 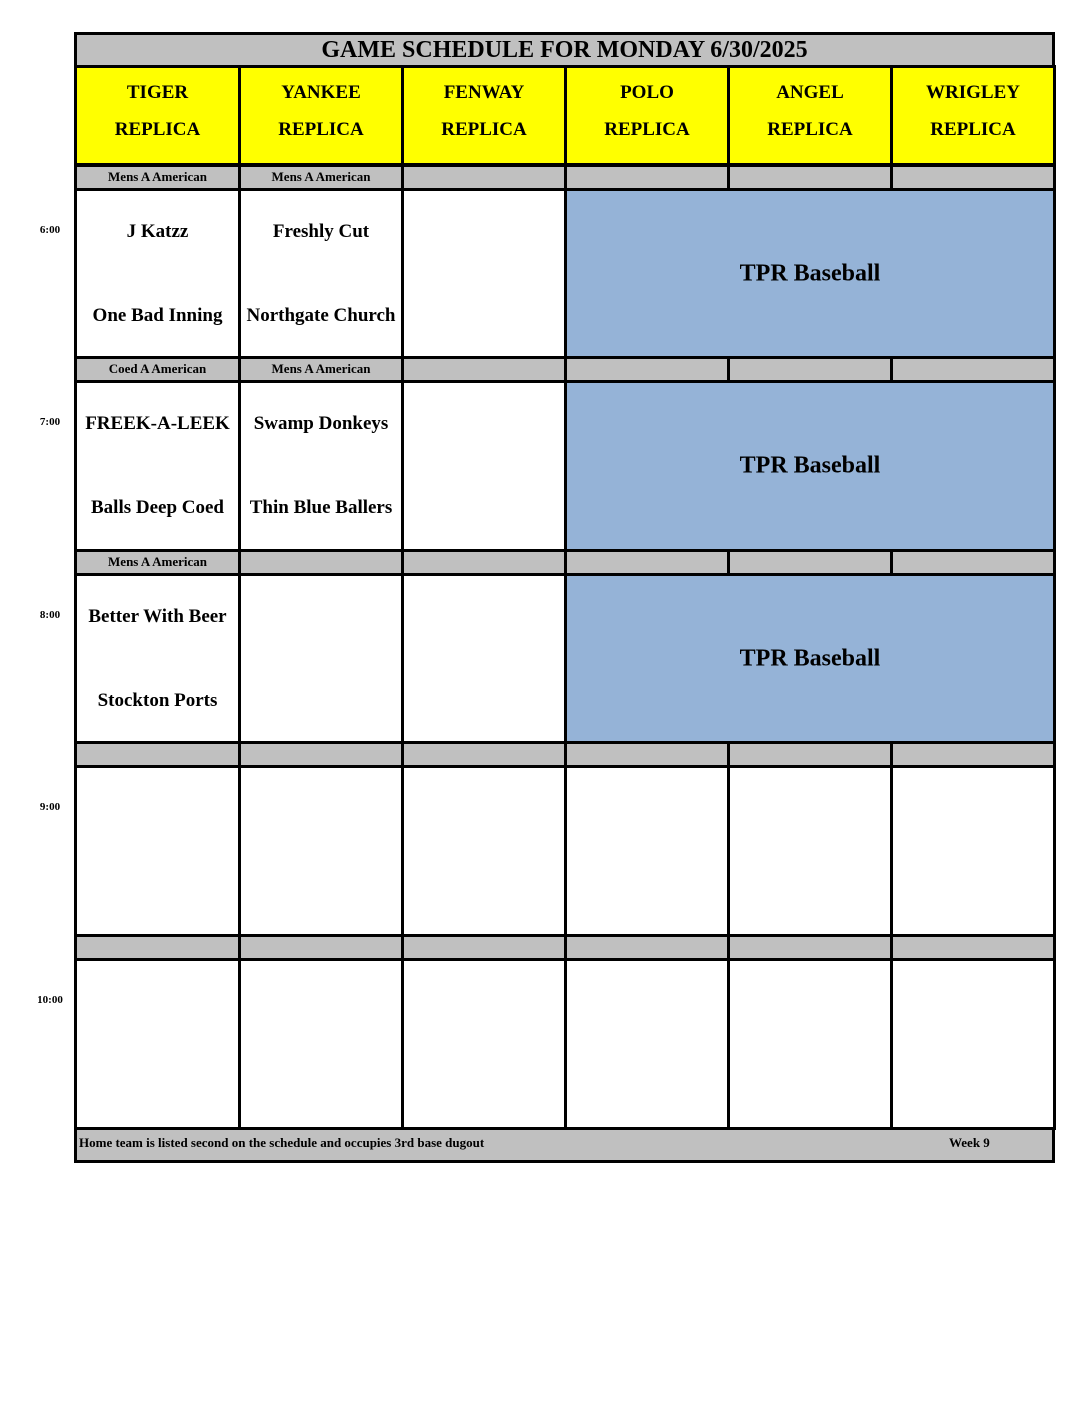 I want to click on game-cell: Swamp Donkeys Thin Blue Ballers, so click(x=321, y=466).